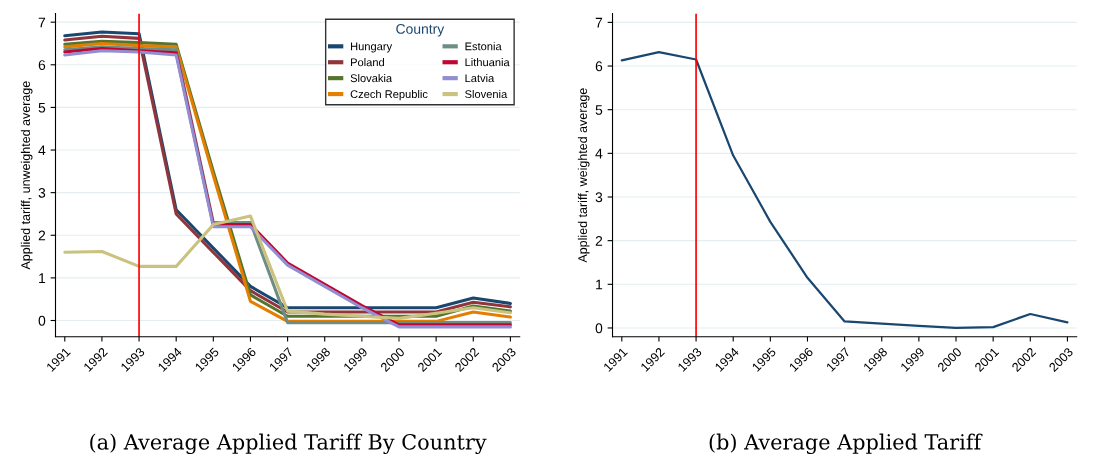 Image resolution: width=1110 pixels, height=455 pixels. Describe the element at coordinates (486, 94) in the screenshot. I see `legend-label: Slovenia` at that location.